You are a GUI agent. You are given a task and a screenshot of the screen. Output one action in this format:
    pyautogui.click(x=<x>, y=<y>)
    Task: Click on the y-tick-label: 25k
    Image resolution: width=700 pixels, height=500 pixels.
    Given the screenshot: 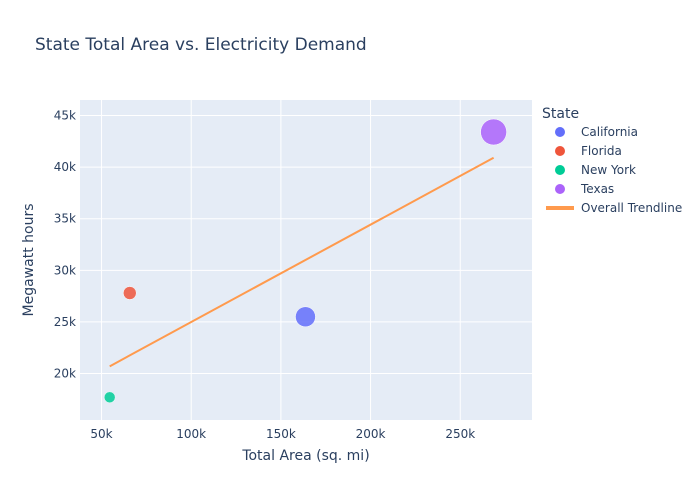 What is the action you would take?
    pyautogui.click(x=65, y=322)
    